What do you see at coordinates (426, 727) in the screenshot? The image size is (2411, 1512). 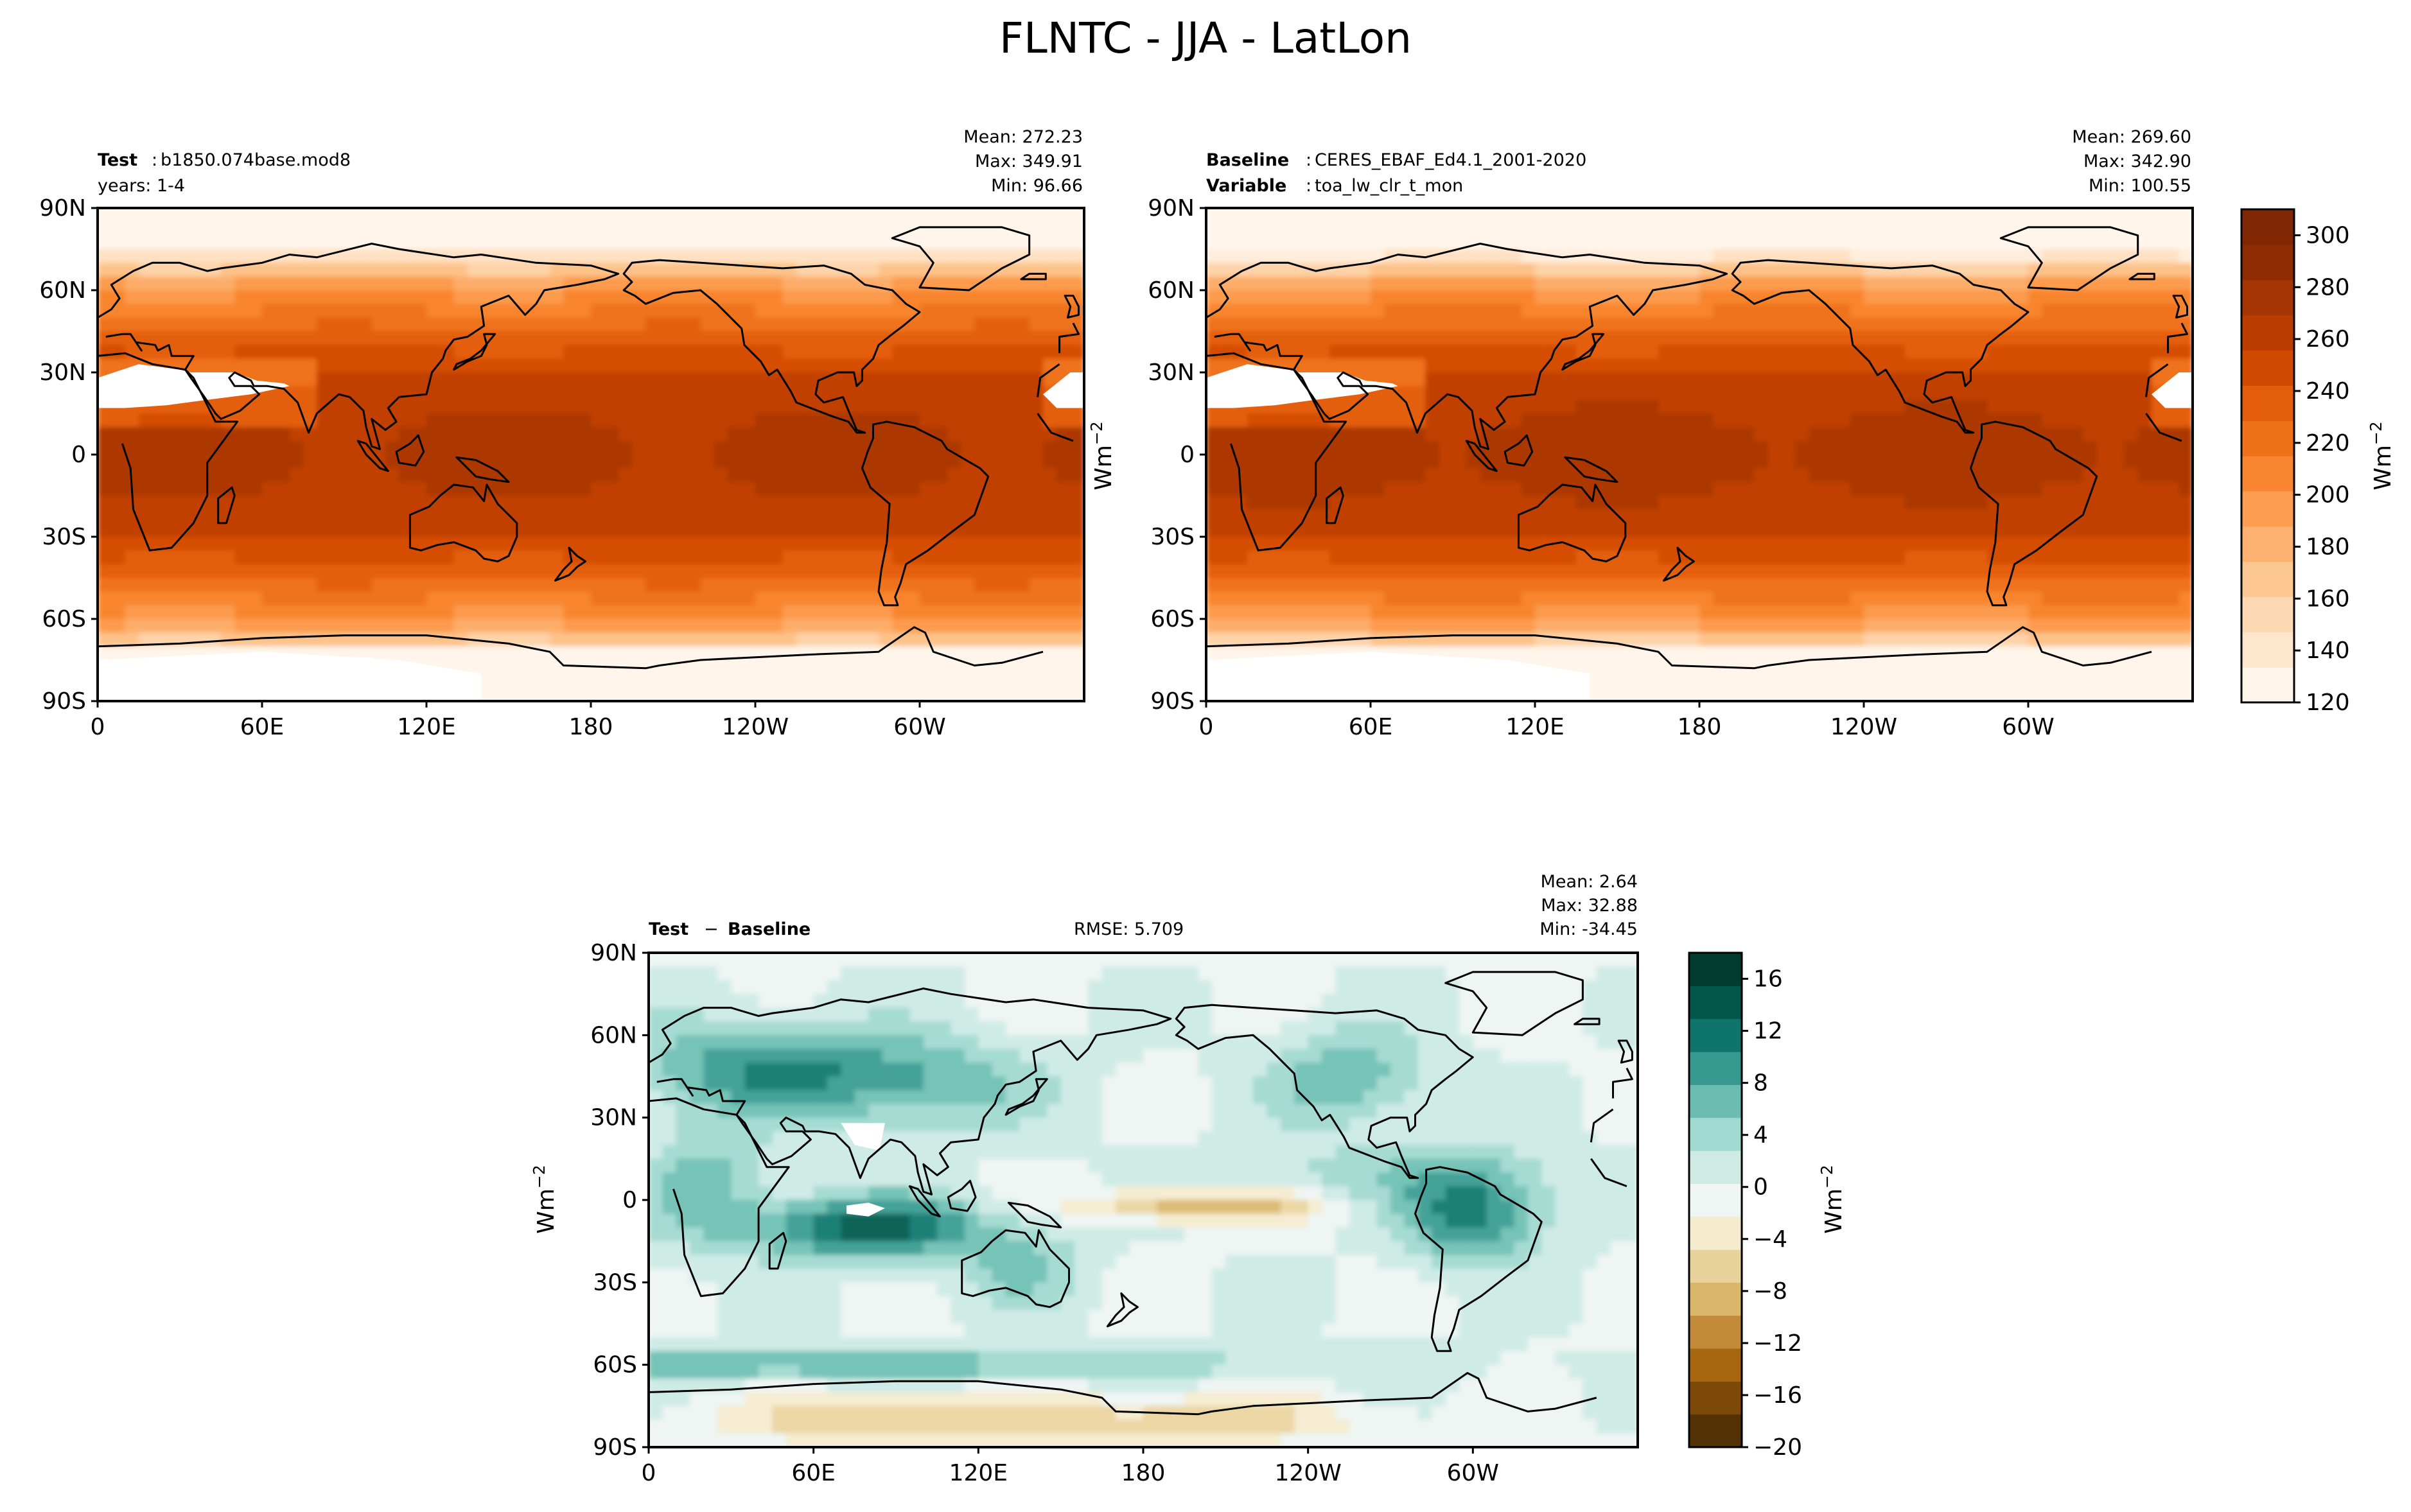 I see `lon-tick-label: 120E` at bounding box center [426, 727].